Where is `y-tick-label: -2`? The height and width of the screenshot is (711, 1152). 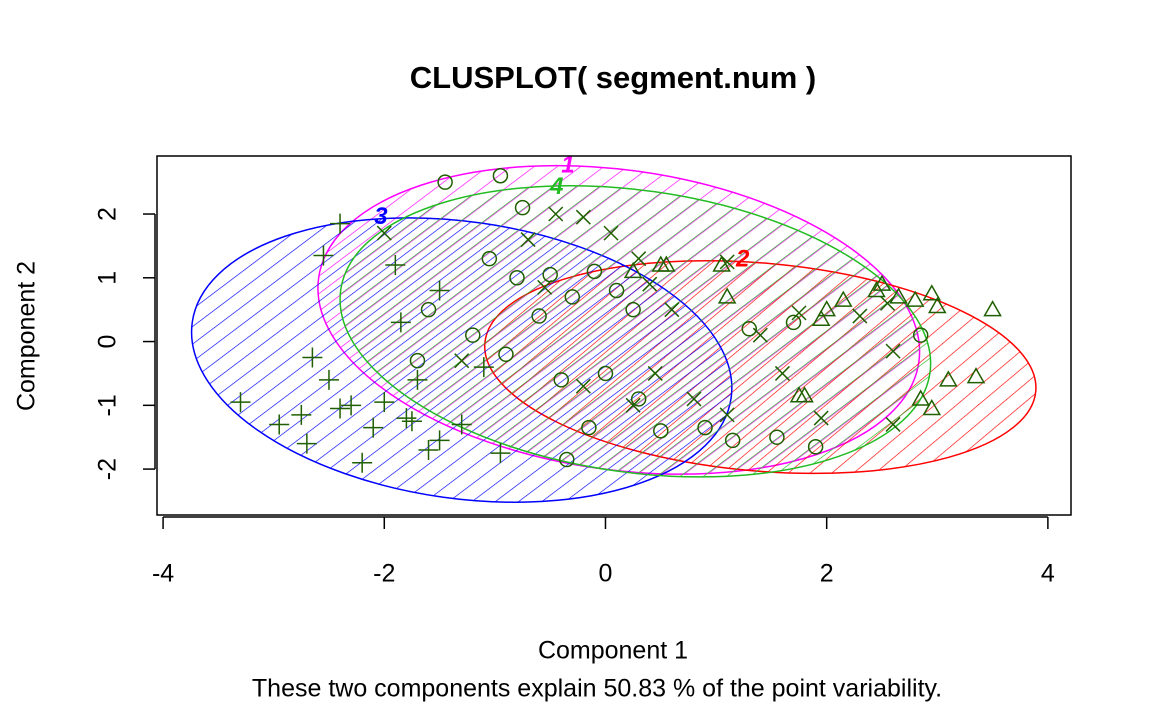 y-tick-label: -2 is located at coordinates (108, 469).